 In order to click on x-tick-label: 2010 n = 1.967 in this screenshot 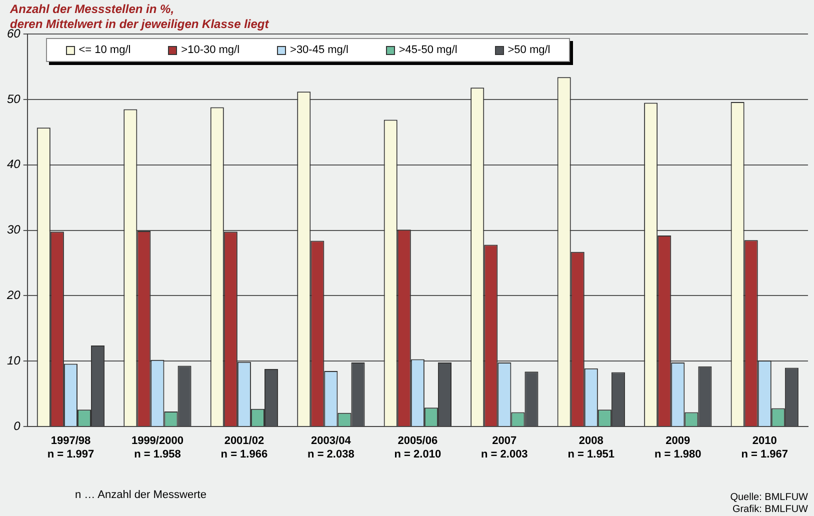, I will do `click(764, 447)`.